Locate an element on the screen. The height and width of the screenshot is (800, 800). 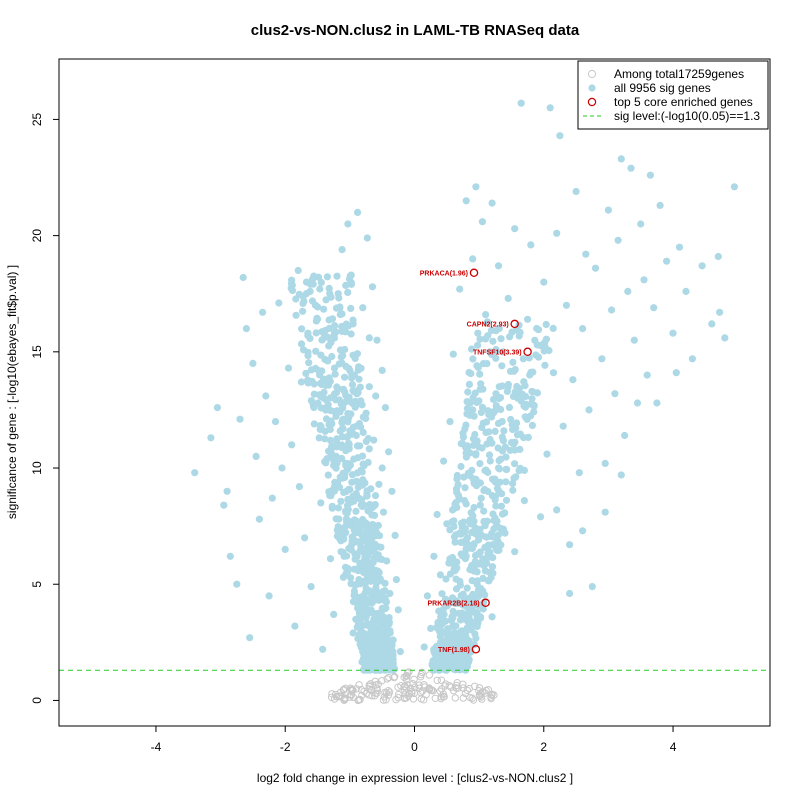
legend-entry-core: top 5 core enriched genes is located at coordinates (683, 102).